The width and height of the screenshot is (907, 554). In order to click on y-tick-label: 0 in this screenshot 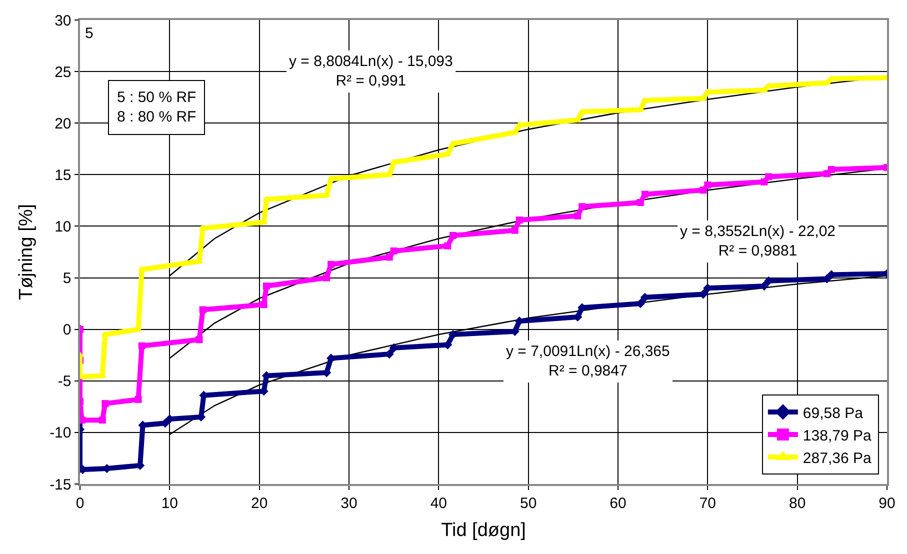, I will do `click(67, 330)`.